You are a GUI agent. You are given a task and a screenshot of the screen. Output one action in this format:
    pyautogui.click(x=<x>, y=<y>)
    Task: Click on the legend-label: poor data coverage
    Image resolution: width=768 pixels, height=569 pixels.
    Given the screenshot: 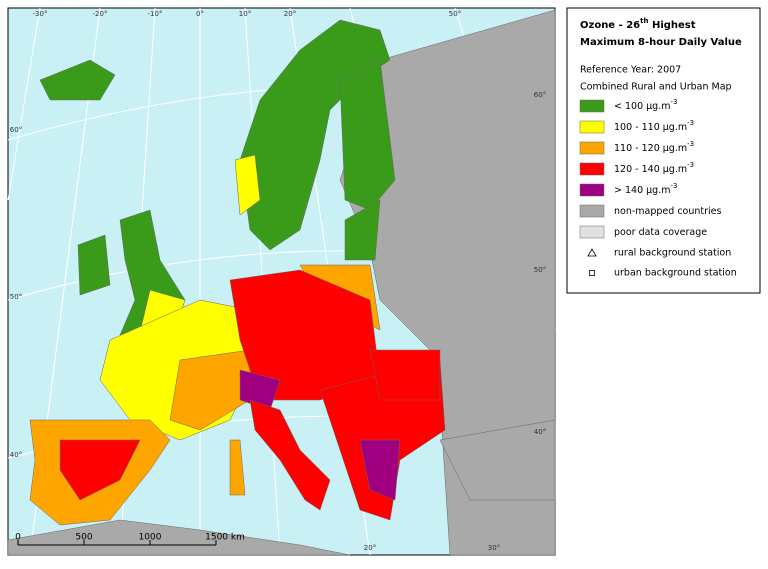 What is the action you would take?
    pyautogui.click(x=660, y=232)
    